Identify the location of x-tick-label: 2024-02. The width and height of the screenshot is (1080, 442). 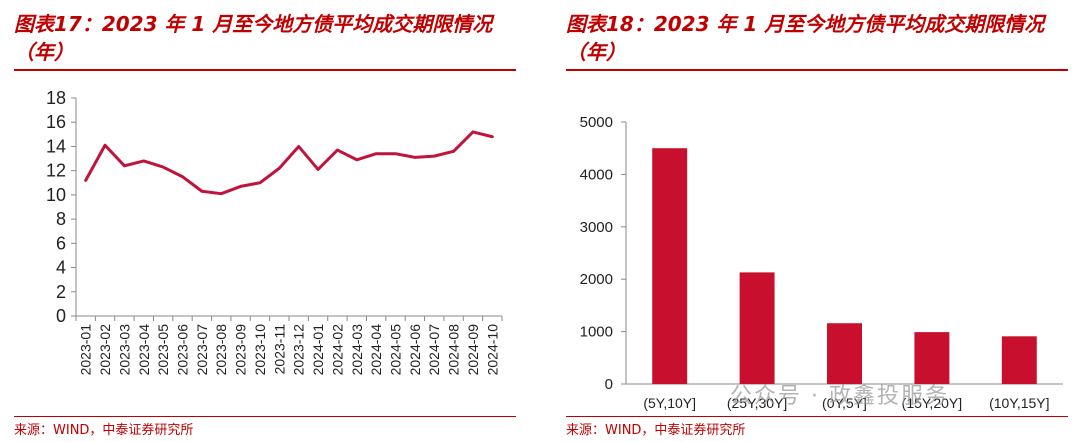
(337, 350).